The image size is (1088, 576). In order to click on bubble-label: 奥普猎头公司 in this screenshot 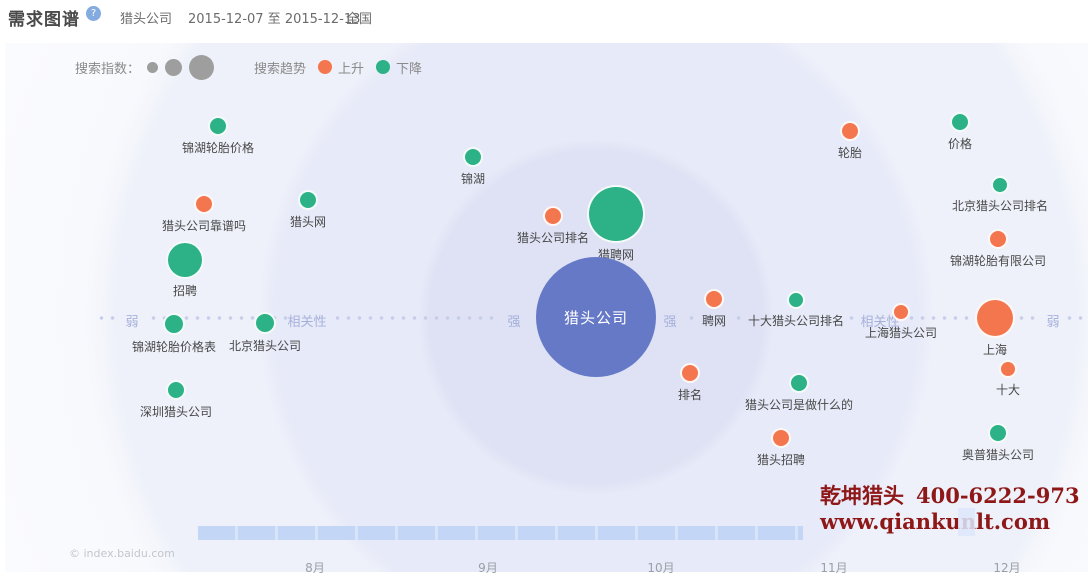, I will do `click(998, 455)`.